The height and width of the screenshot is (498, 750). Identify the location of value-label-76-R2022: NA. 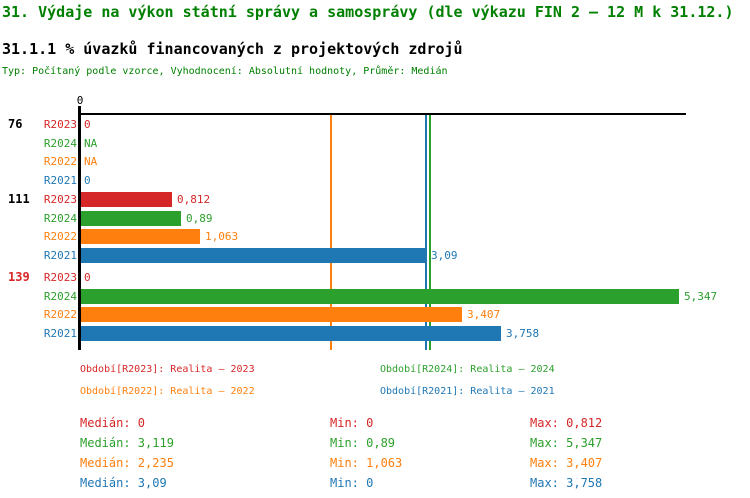
(91, 161).